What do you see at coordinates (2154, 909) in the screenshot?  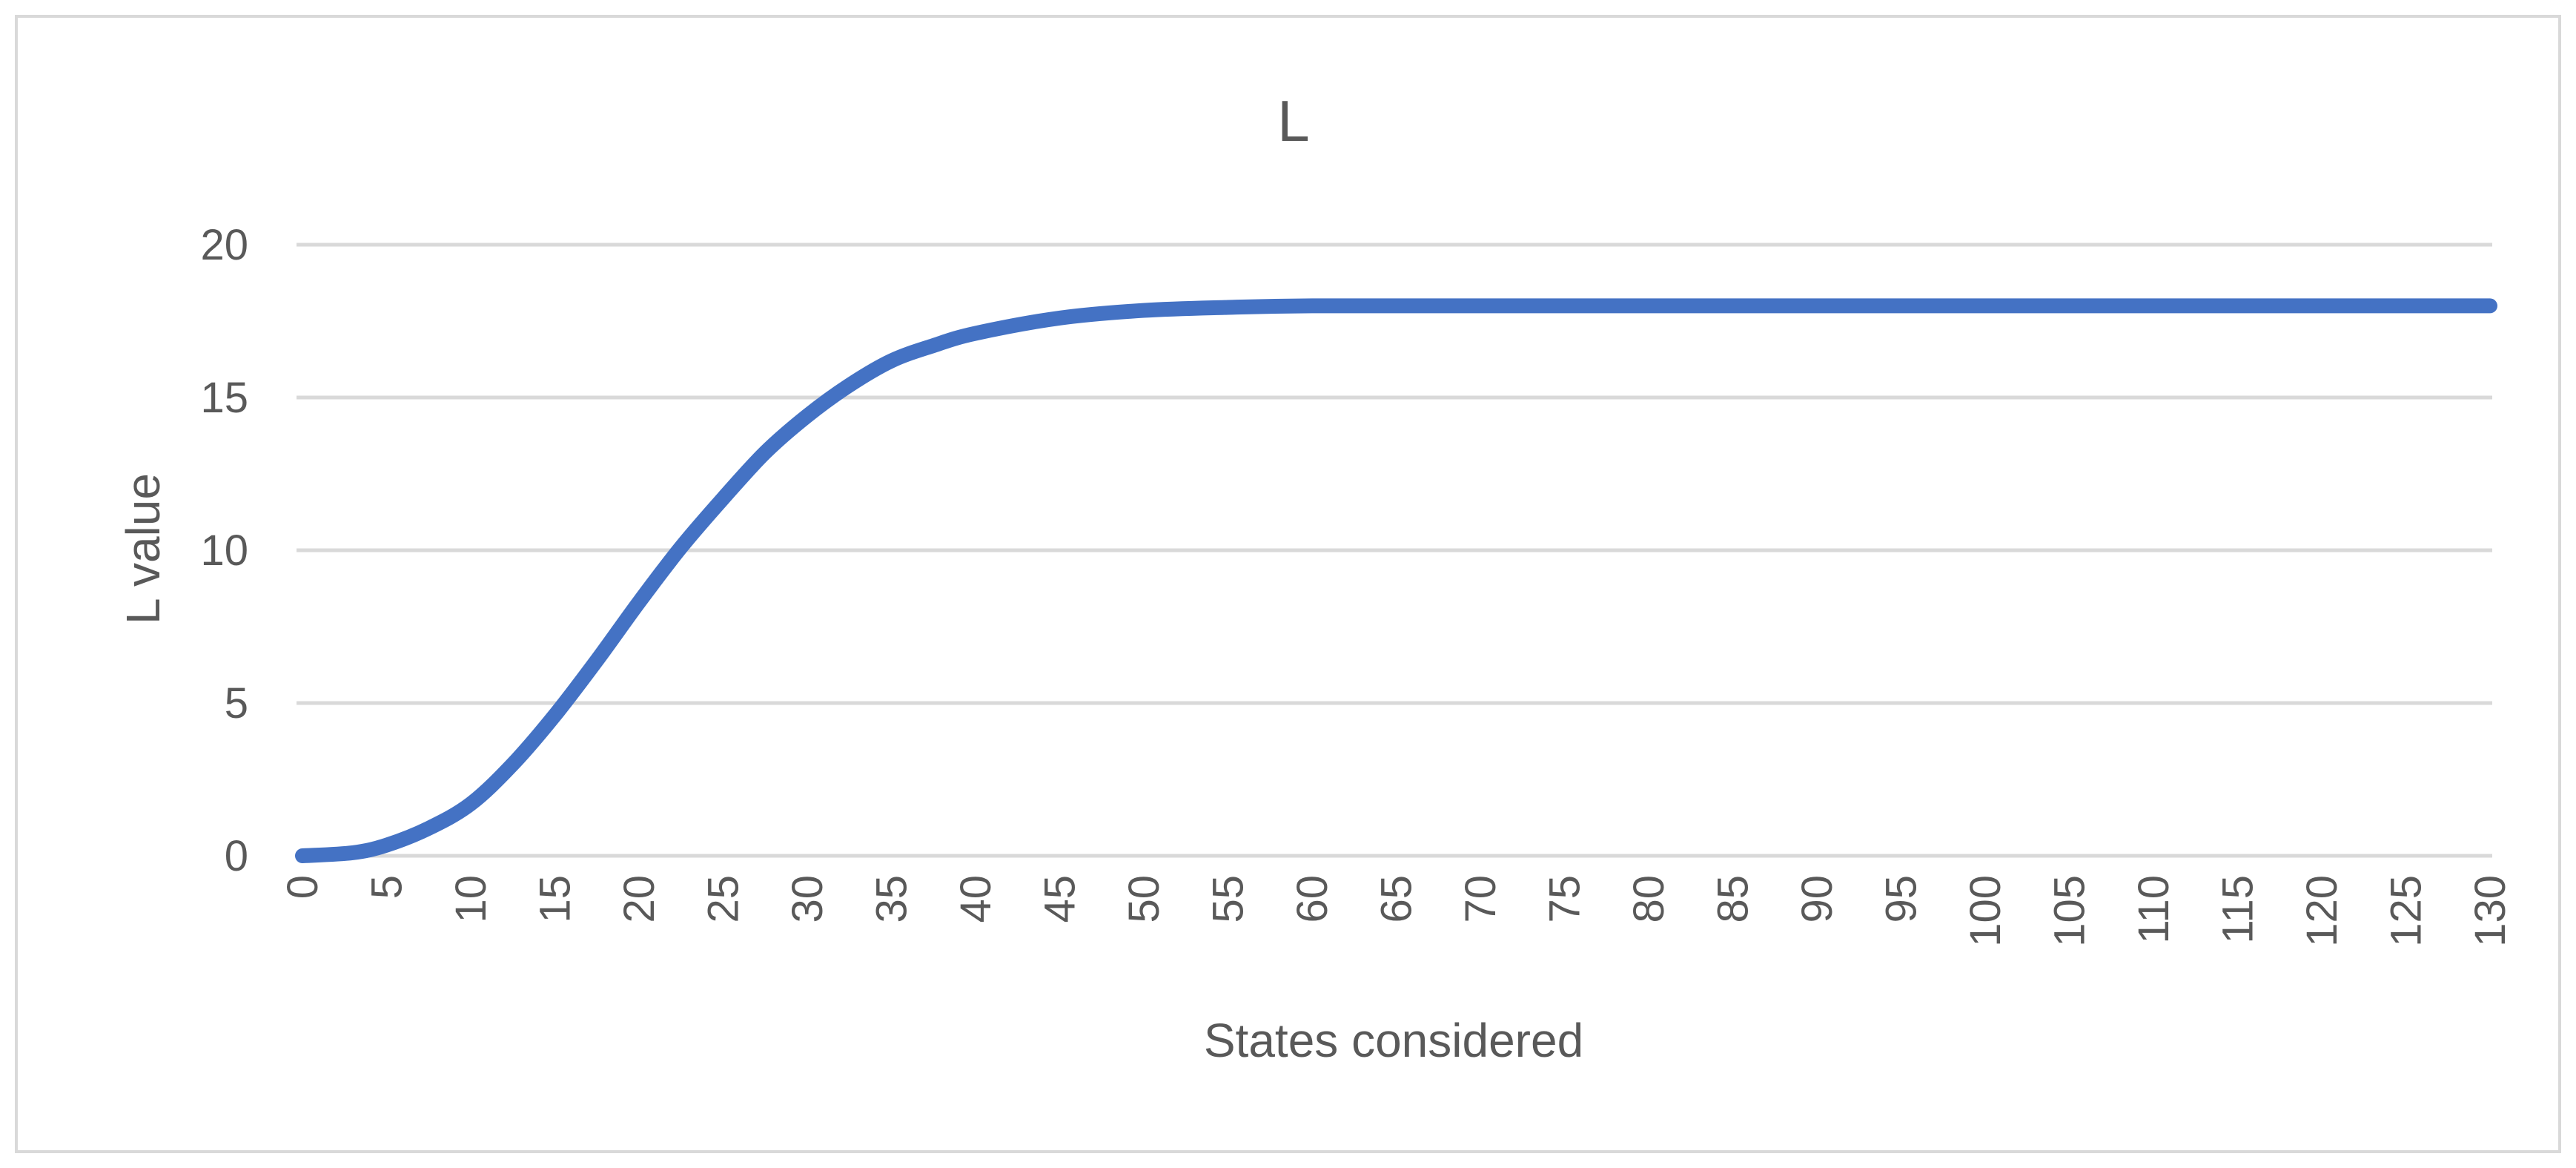 I see `x-tick-label: 110` at bounding box center [2154, 909].